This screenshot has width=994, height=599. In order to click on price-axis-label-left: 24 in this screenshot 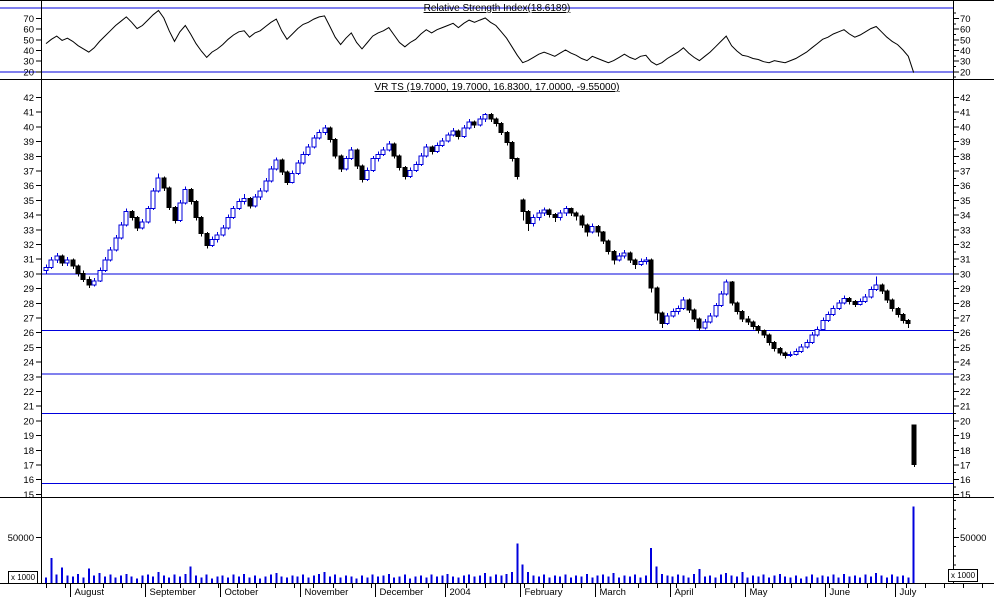, I will do `click(28, 363)`.